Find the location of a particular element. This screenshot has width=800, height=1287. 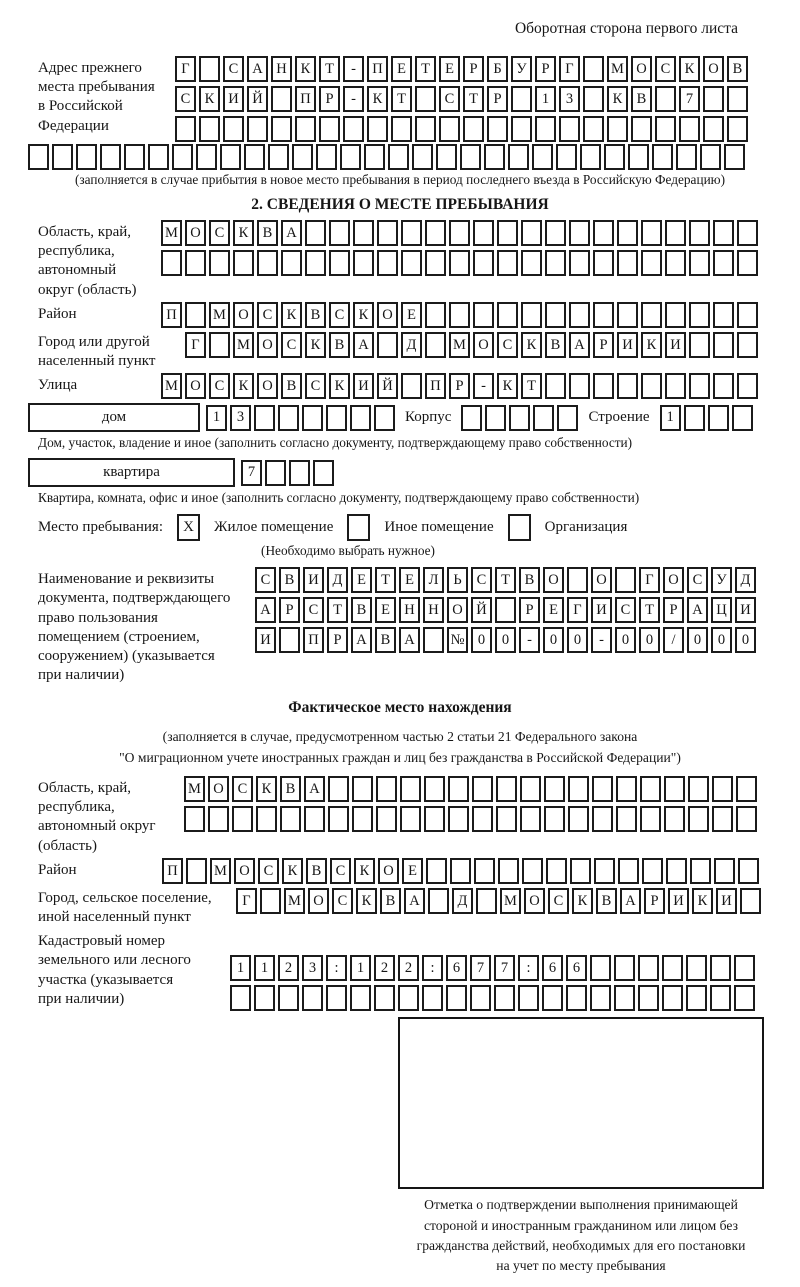

char-cell: 2 is located at coordinates (288, 968).